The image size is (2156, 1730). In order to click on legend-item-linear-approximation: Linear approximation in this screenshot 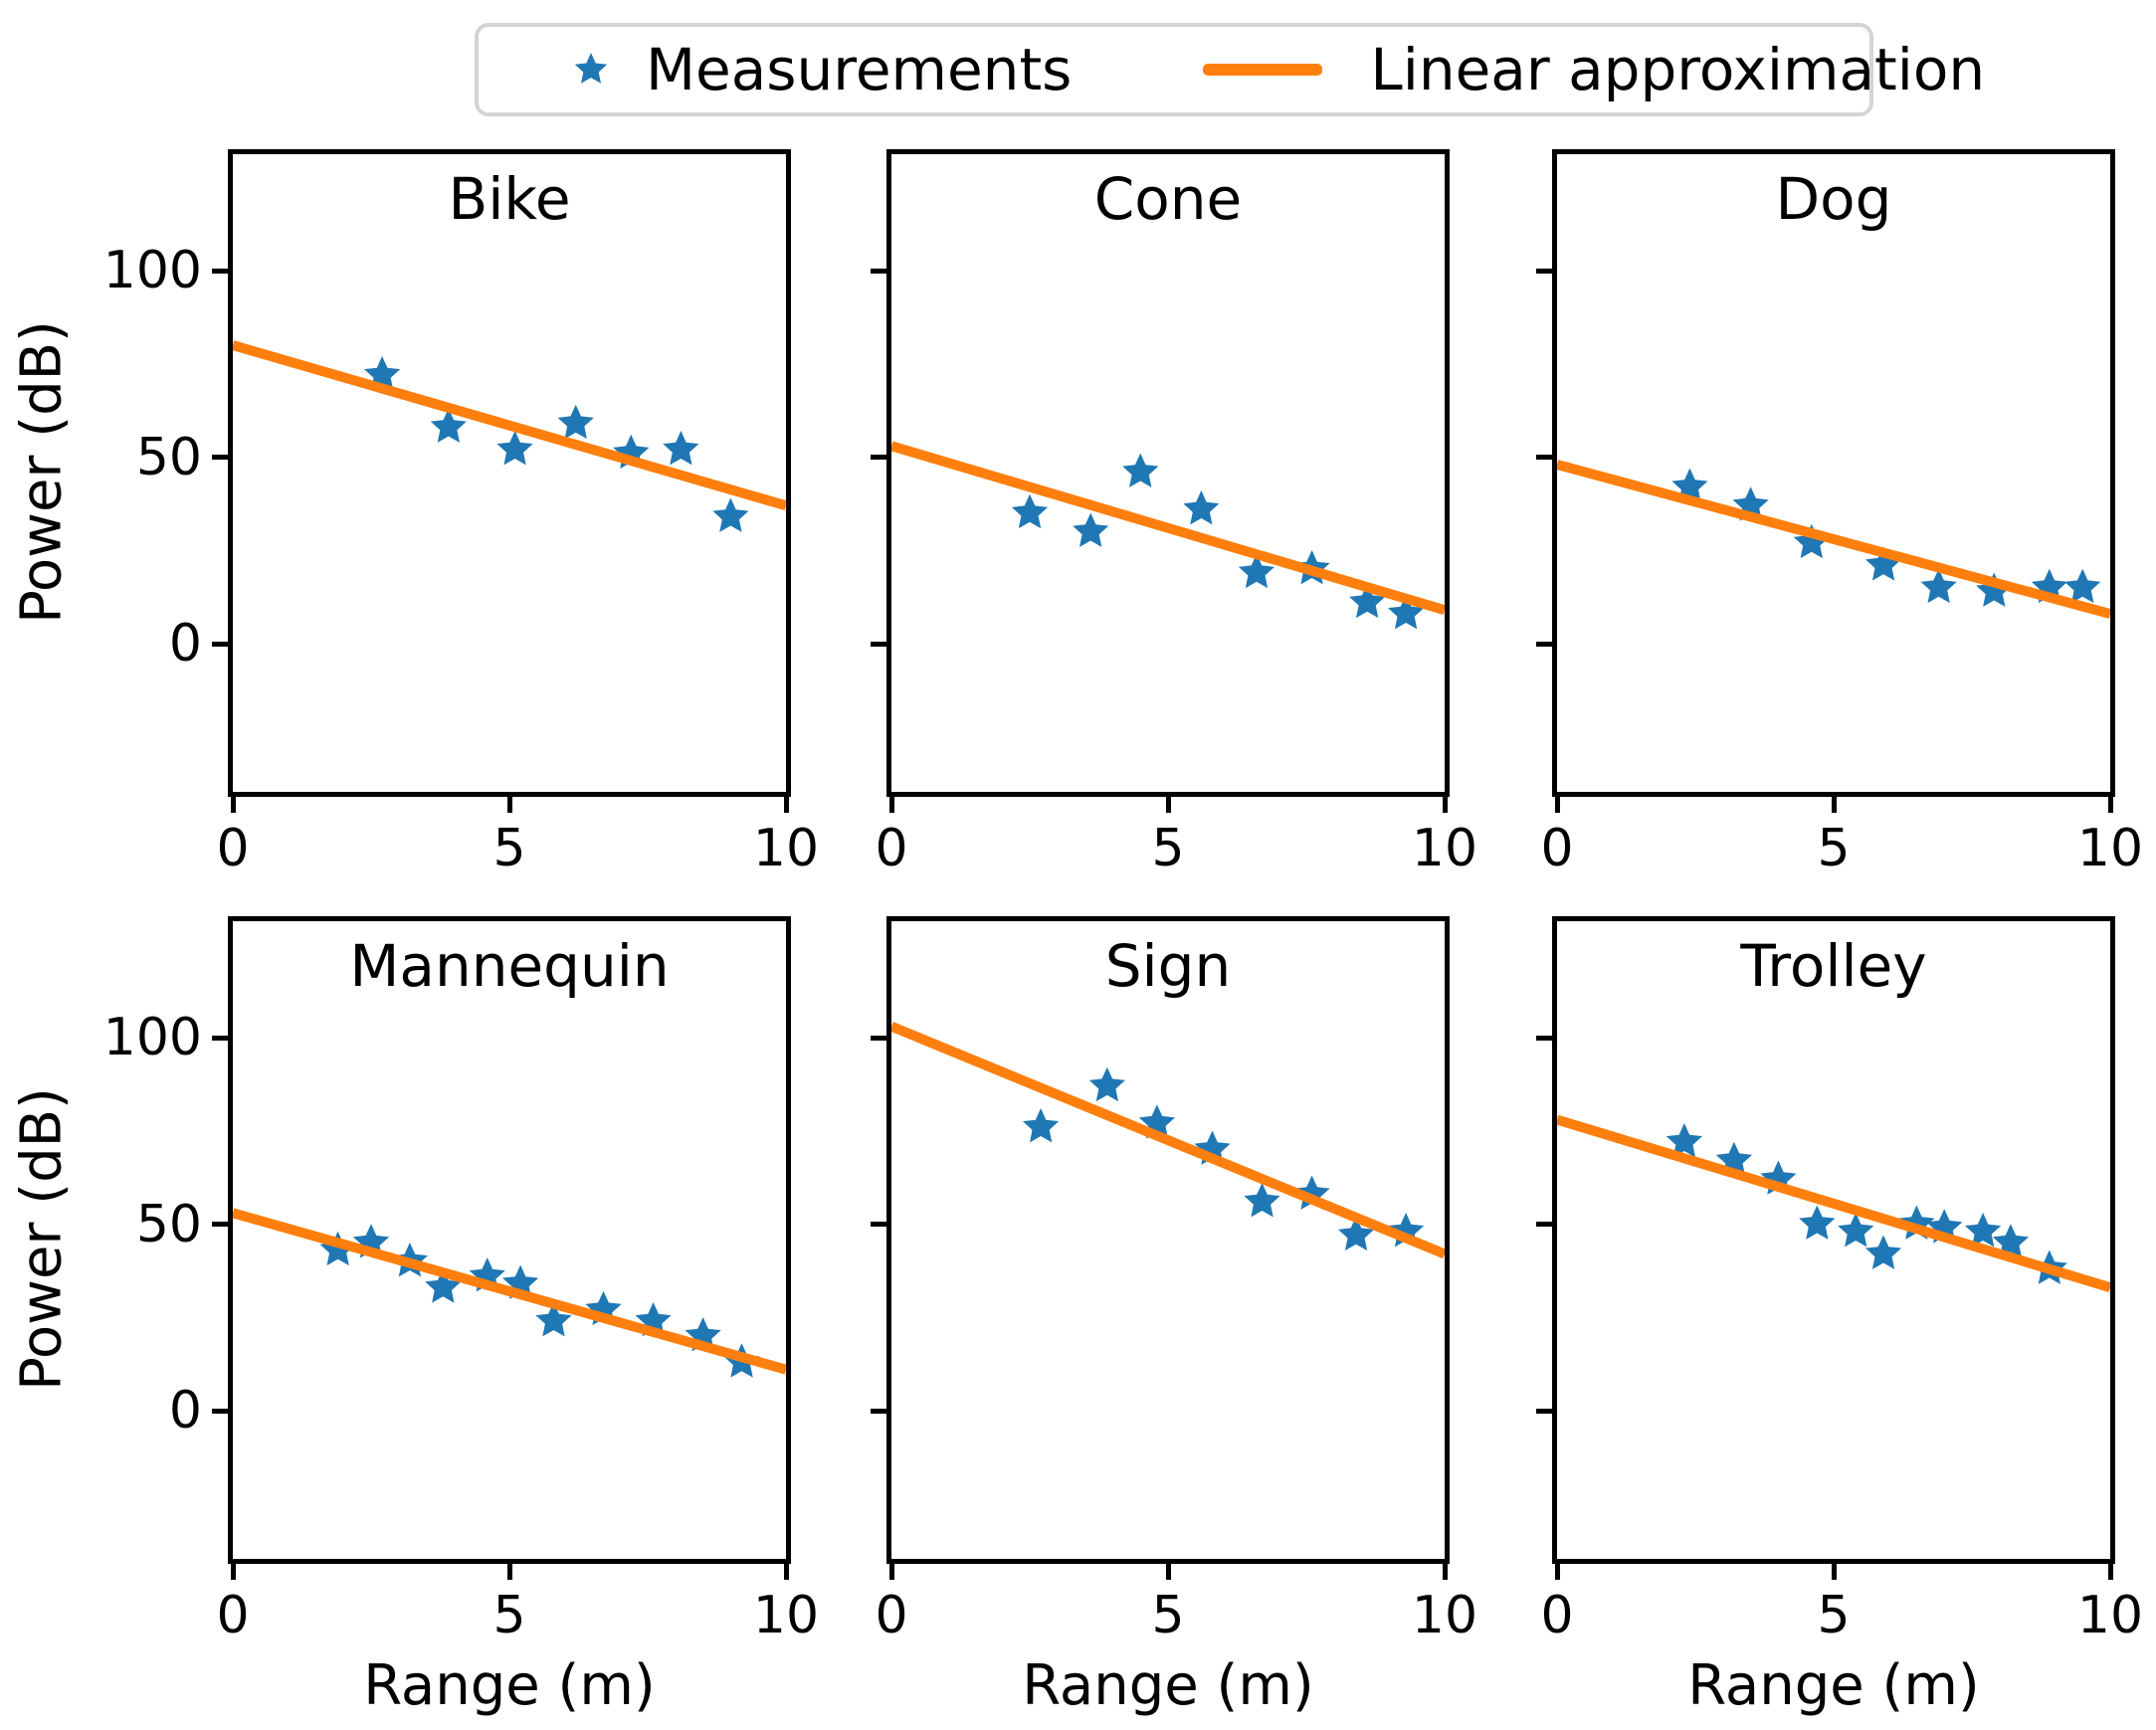, I will do `click(1588, 69)`.